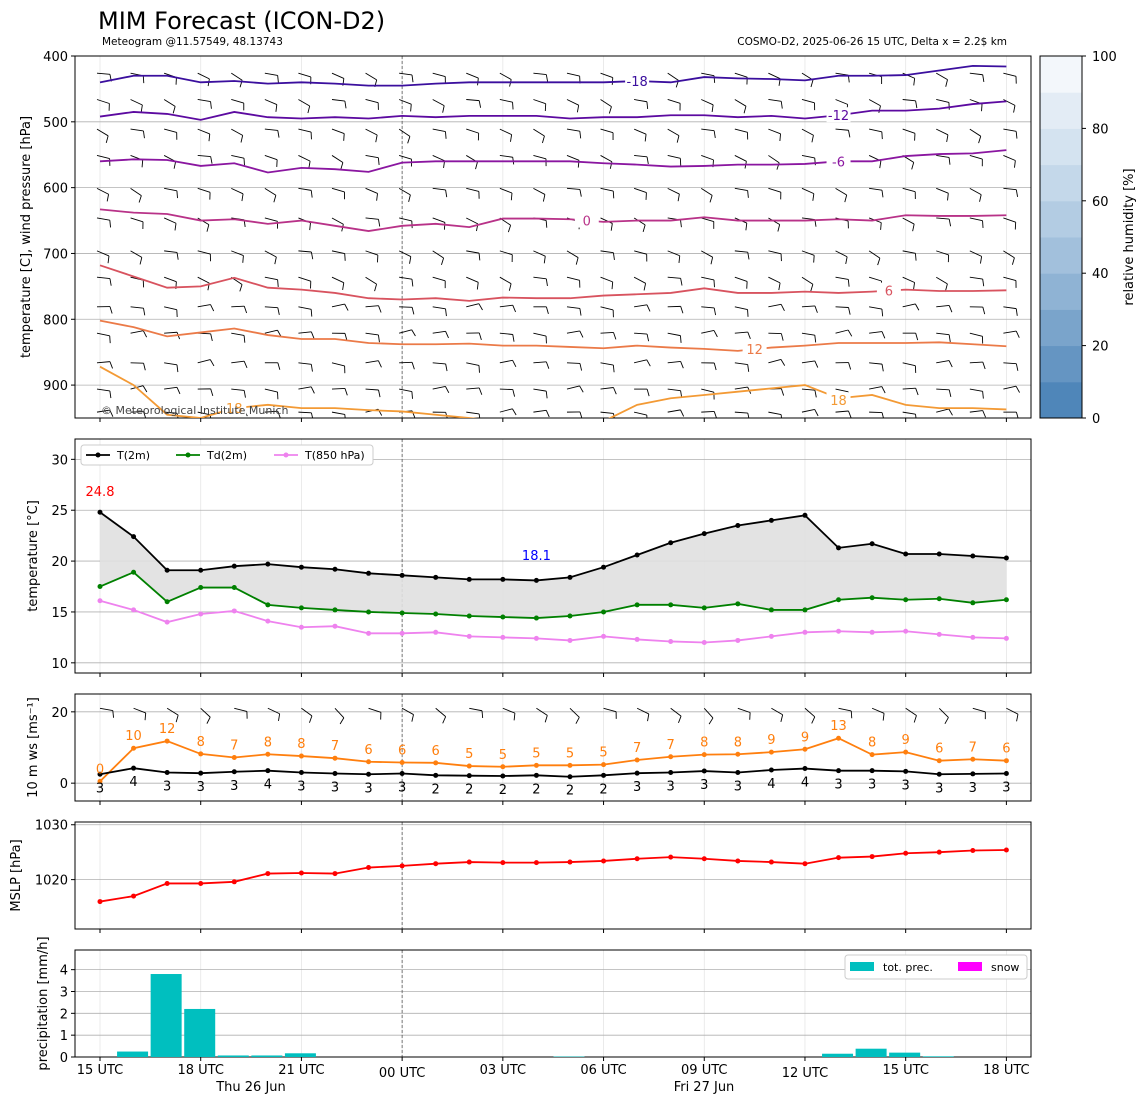  What do you see at coordinates (603, 1070) in the screenshot?
I see `time-tick-label: 06 UTC` at bounding box center [603, 1070].